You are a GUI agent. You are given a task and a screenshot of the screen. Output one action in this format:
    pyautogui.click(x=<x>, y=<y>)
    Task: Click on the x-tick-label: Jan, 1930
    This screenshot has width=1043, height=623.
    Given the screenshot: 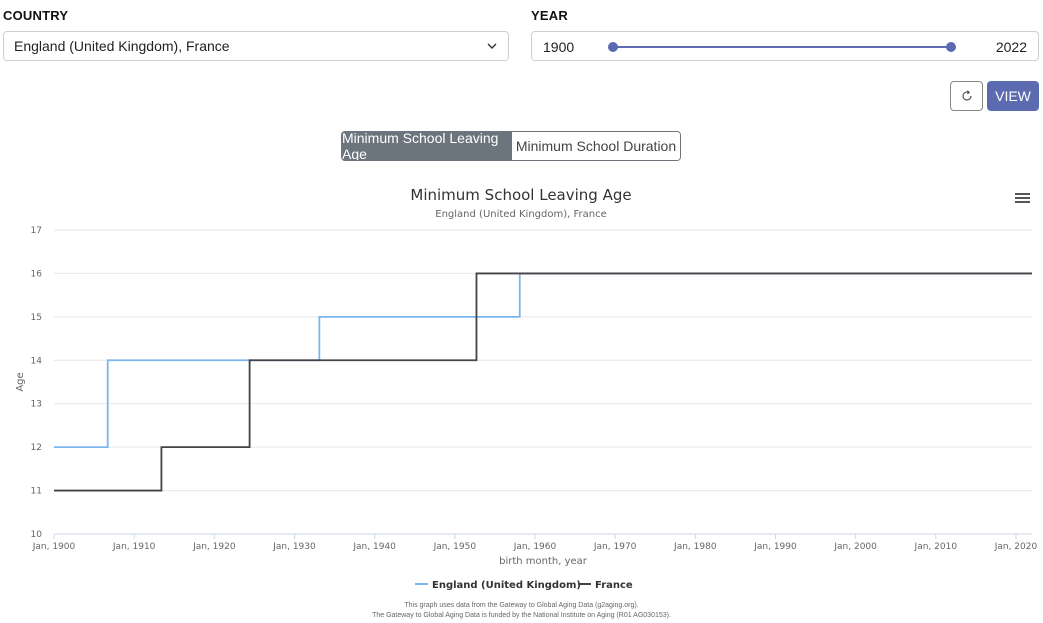 What is the action you would take?
    pyautogui.click(x=294, y=547)
    